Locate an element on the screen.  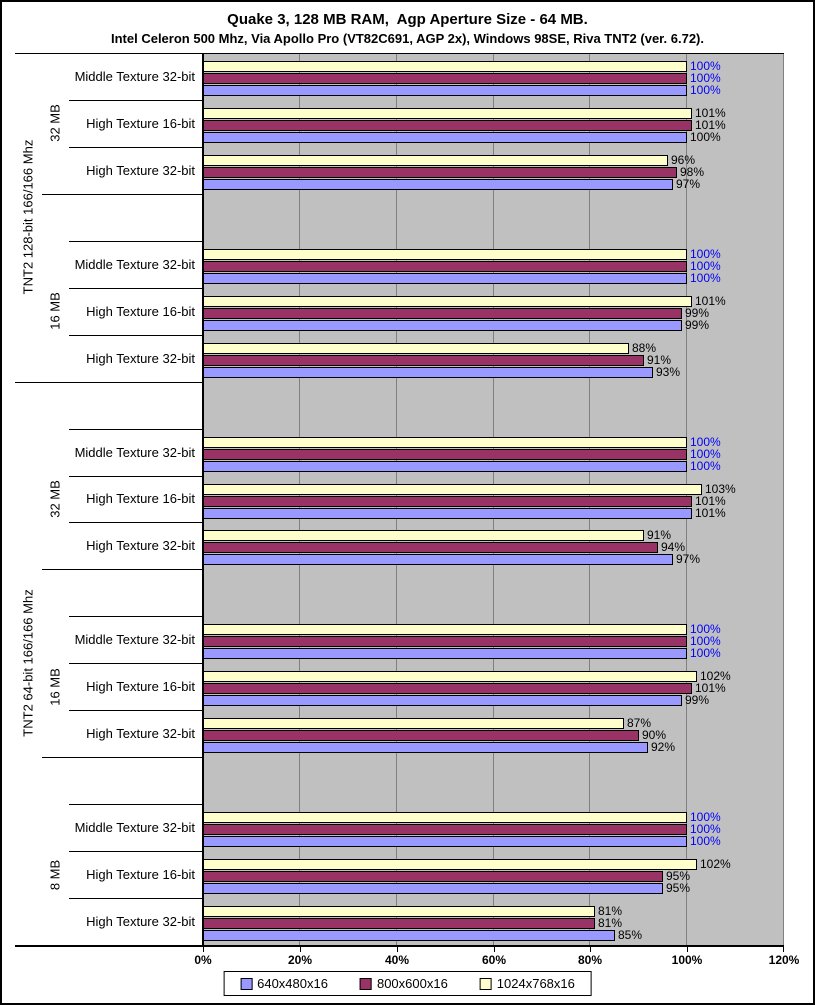
x-tick-label-20: 20% is located at coordinates (300, 960).